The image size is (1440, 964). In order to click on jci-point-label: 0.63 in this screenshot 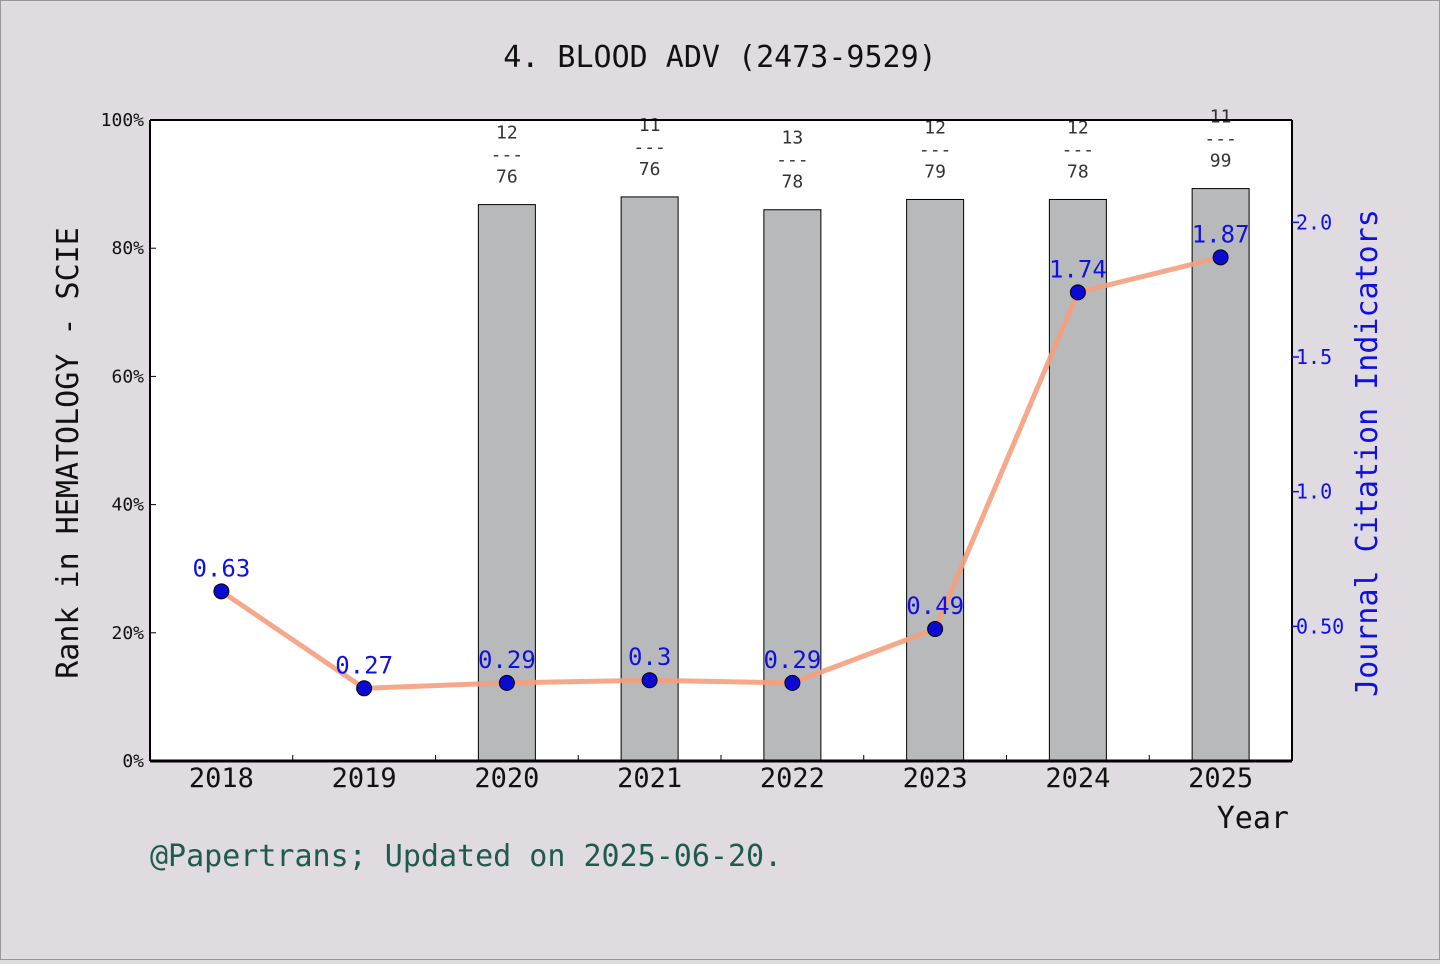, I will do `click(221, 568)`.